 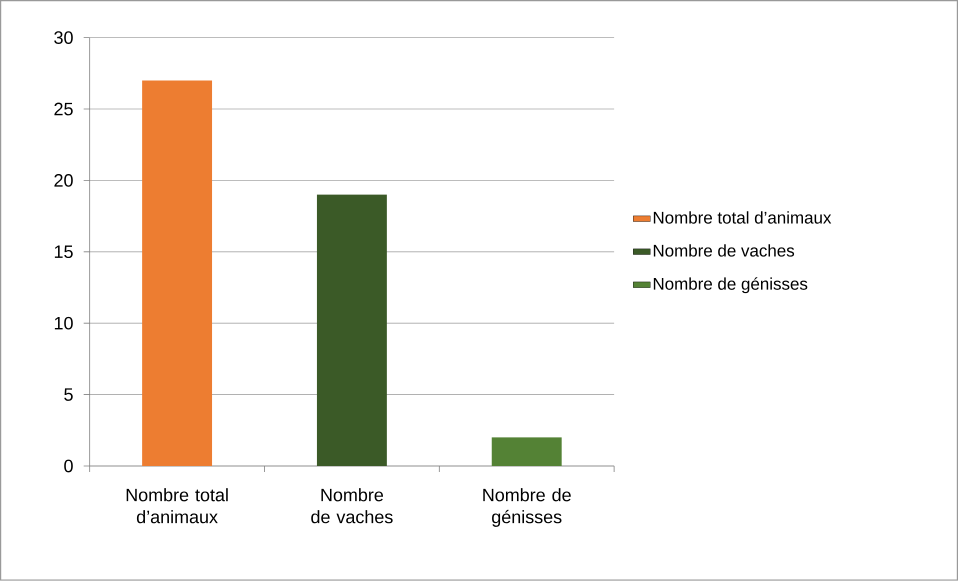 What do you see at coordinates (731, 285) in the screenshot?
I see `legend-label: Nombre de génisses` at bounding box center [731, 285].